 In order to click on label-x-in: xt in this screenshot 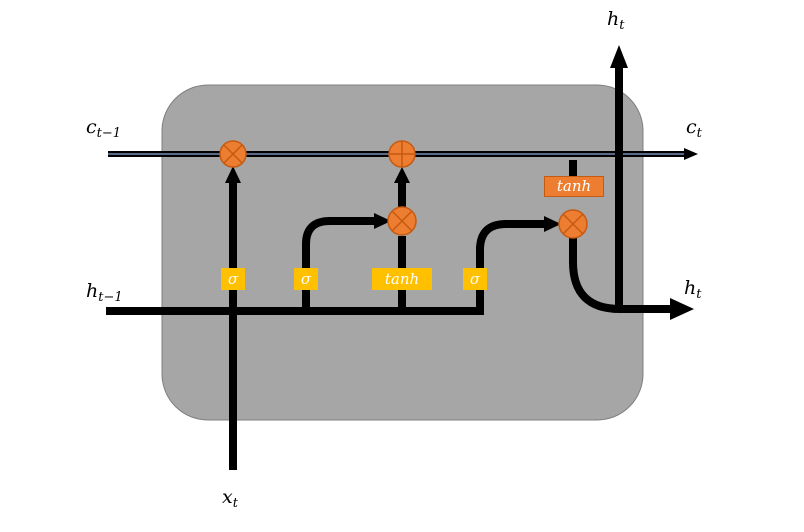, I will do `click(230, 498)`.